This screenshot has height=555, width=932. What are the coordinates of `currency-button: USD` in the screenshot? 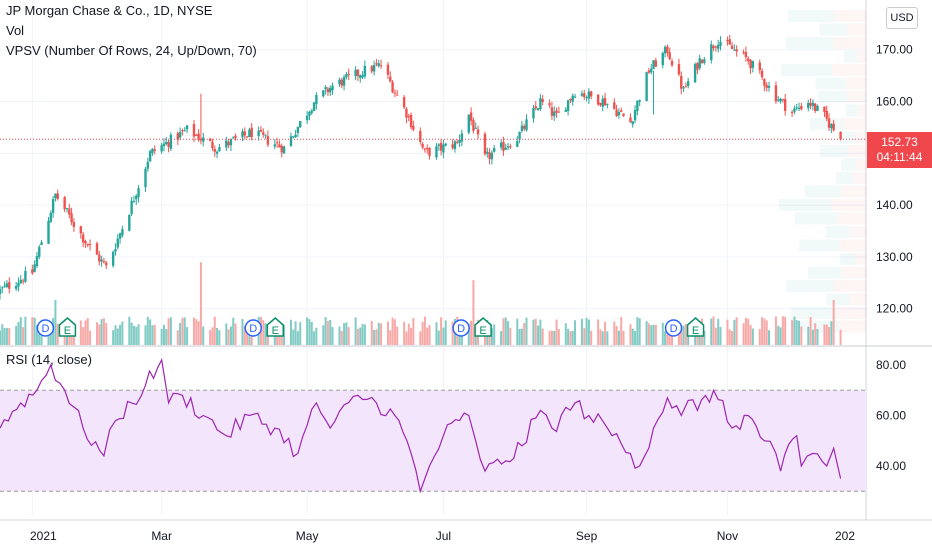 It's located at (902, 18).